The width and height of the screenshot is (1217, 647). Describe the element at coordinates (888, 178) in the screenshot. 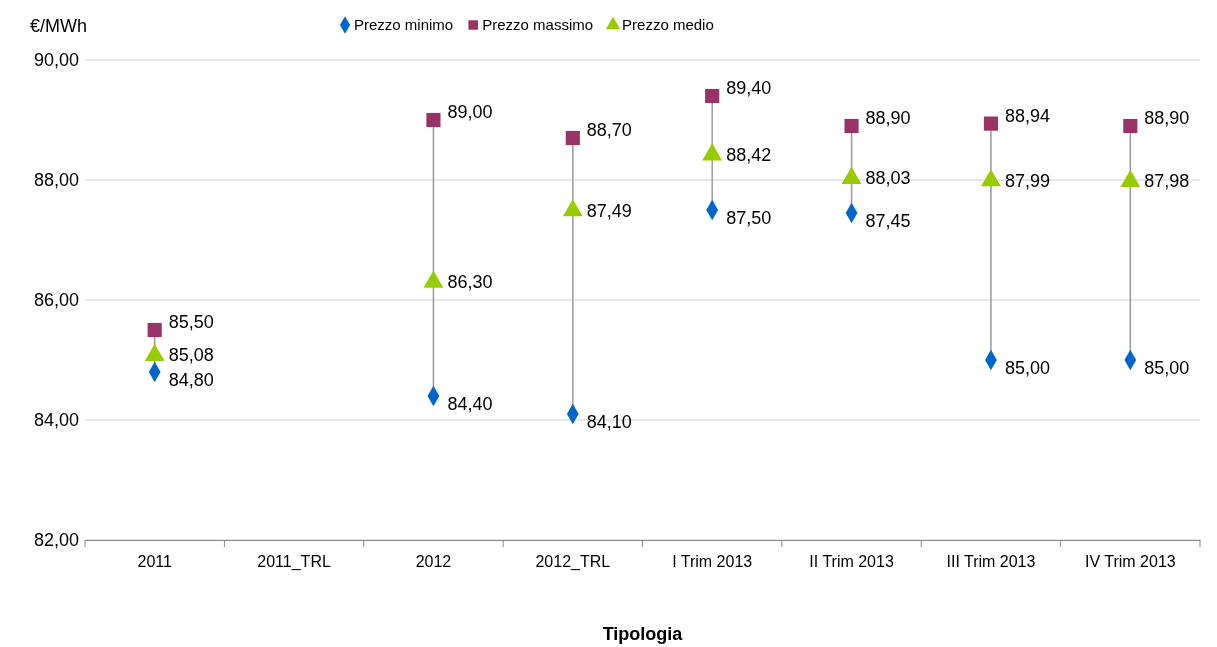

I see `data-label: 88,03` at that location.